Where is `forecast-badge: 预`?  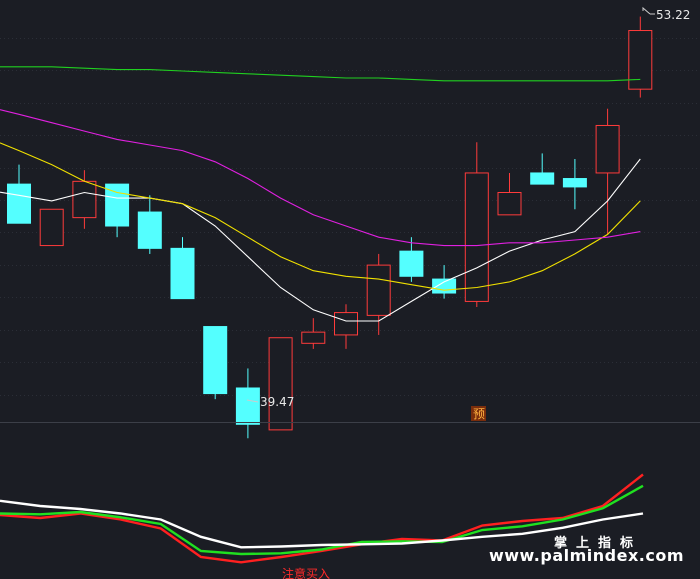
forecast-badge: 预 is located at coordinates (479, 414).